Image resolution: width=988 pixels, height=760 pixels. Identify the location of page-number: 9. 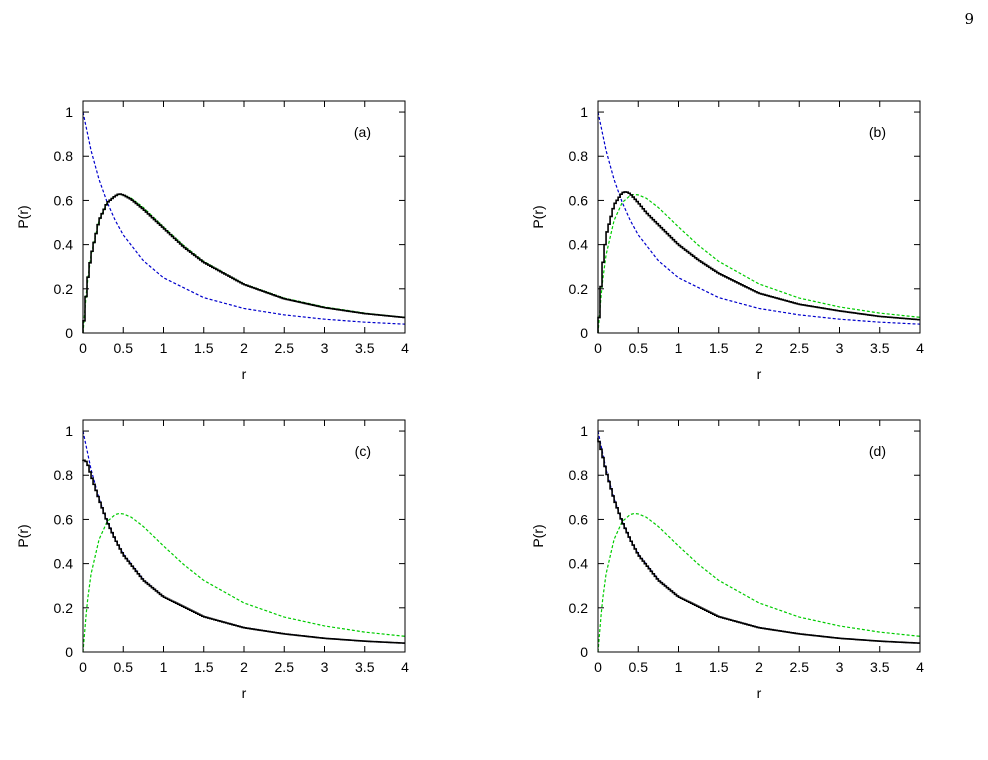
(969, 19).